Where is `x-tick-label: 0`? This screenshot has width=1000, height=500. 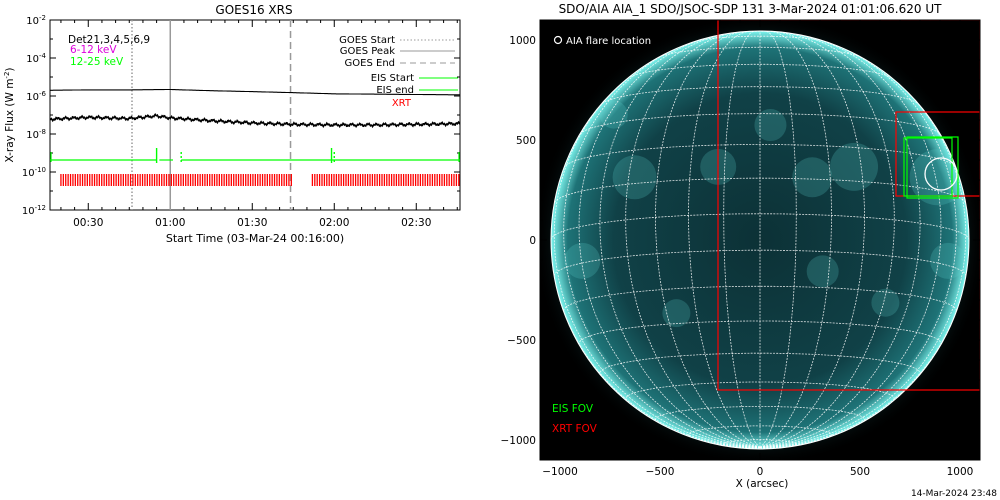
x-tick-label: 0 is located at coordinates (760, 472).